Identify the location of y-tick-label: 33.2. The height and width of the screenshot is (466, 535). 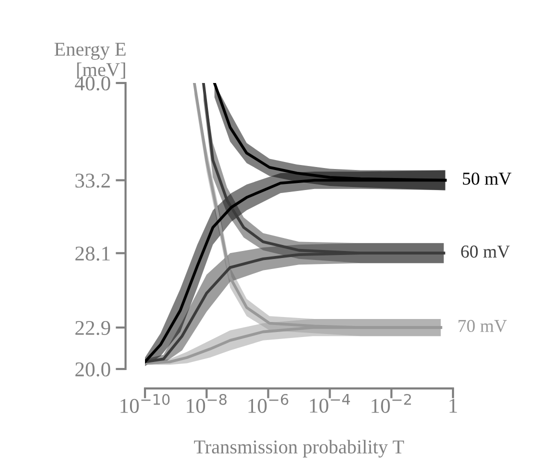
(93, 181).